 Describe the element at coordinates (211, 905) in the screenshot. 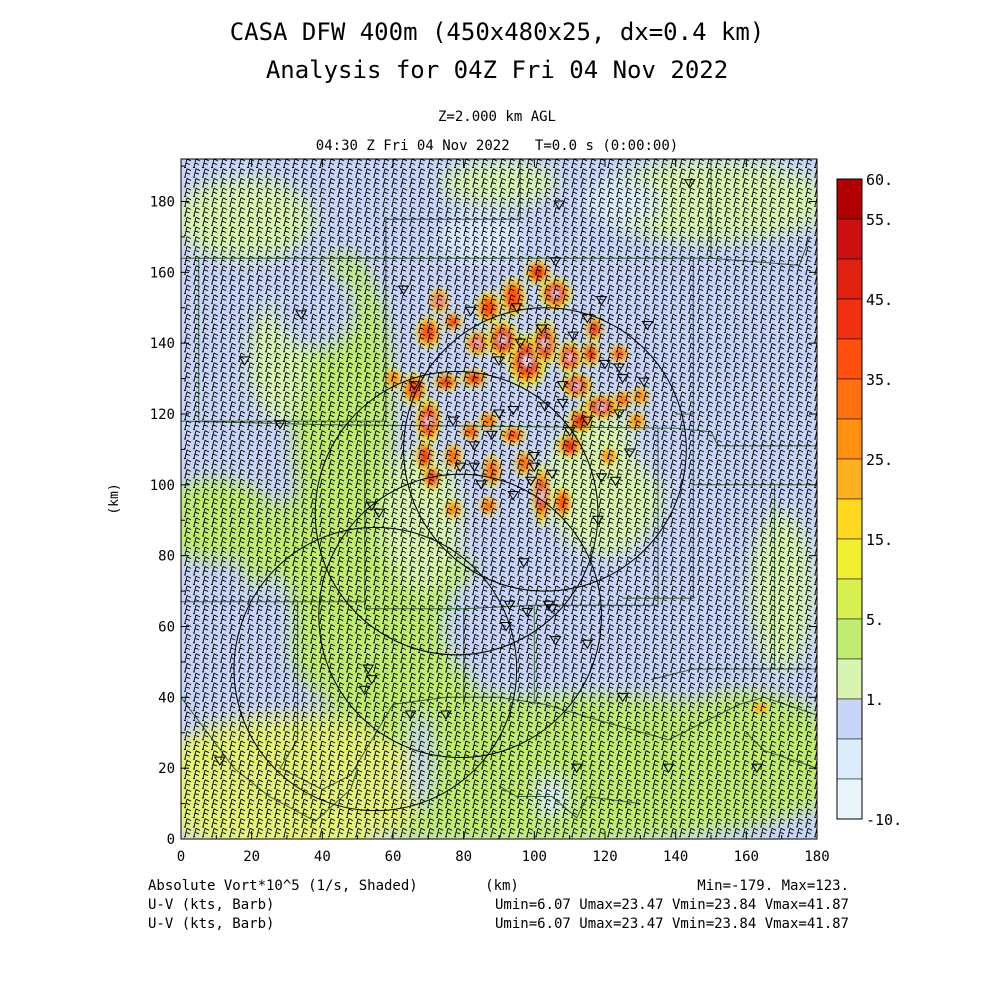

I see `vector-label-1: U-V (kts, Barb)` at that location.